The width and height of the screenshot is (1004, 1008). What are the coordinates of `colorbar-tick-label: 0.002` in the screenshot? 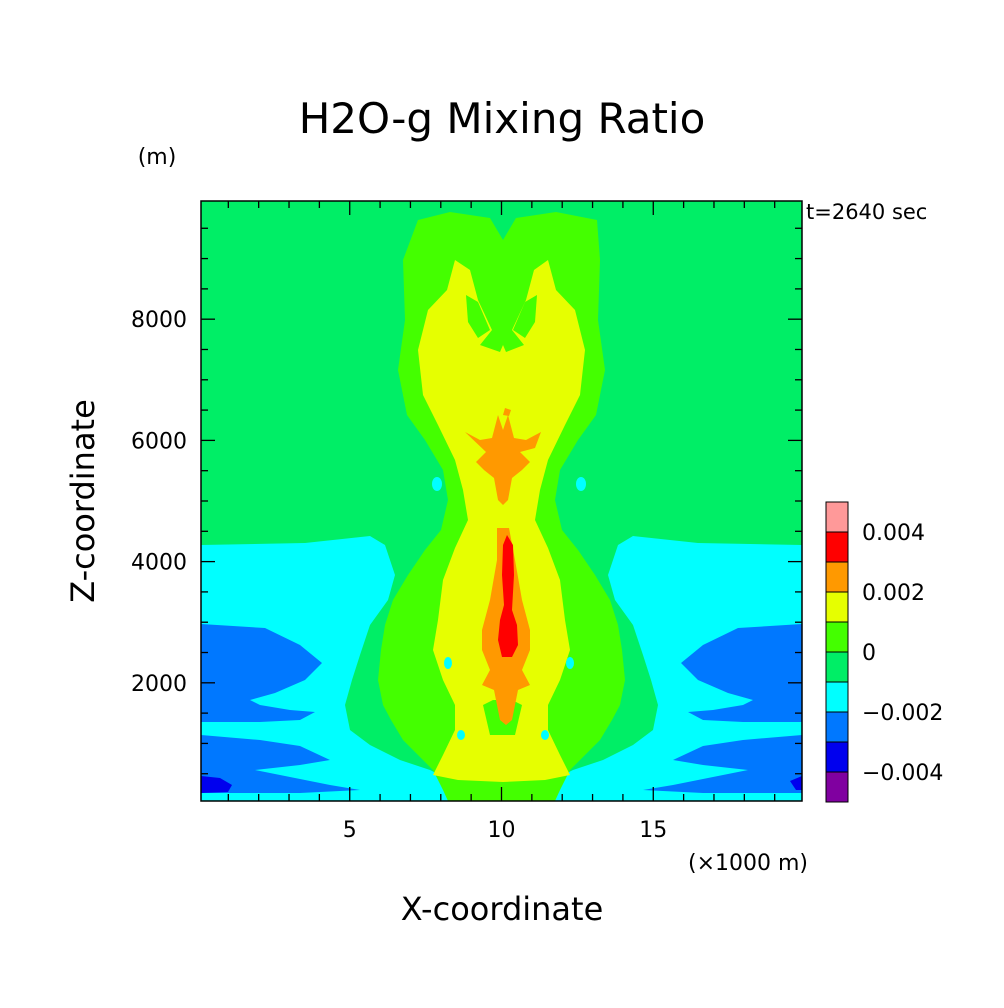 It's located at (893, 593).